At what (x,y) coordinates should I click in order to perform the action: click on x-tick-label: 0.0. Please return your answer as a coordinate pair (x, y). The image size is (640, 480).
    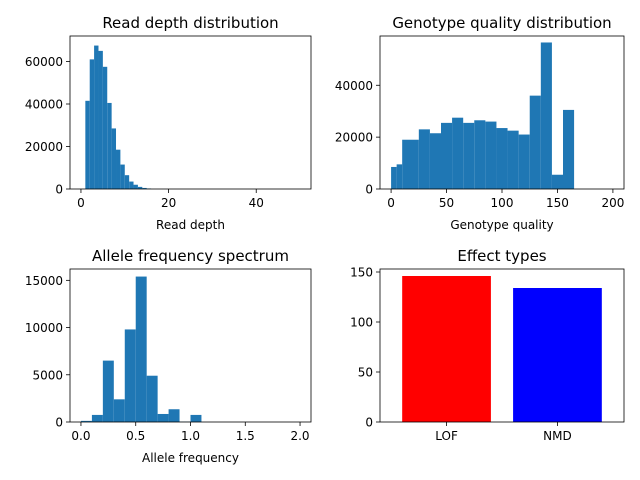
    Looking at the image, I should click on (80, 436).